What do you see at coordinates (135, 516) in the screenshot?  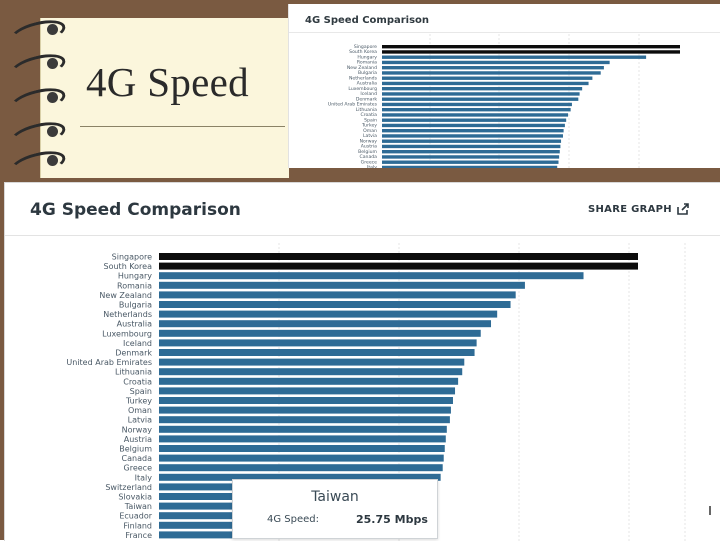 I see `category-label: Ecuador` at bounding box center [135, 516].